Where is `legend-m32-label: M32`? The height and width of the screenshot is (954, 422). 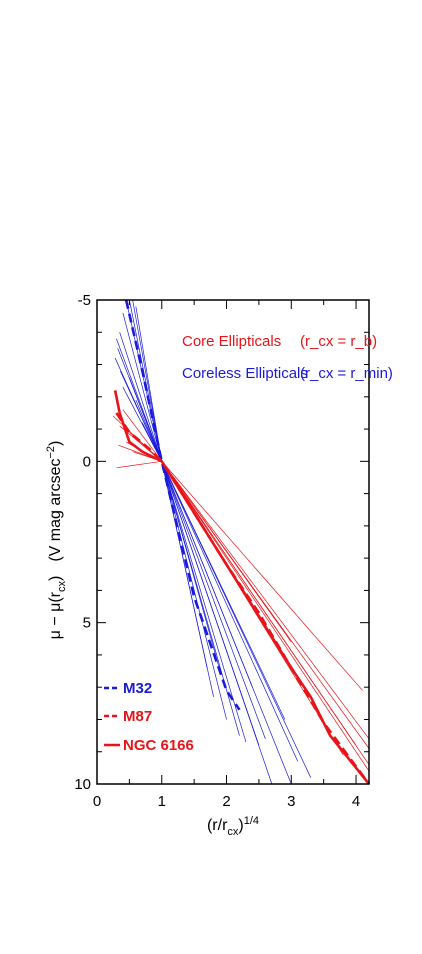
legend-m32-label: M32 is located at coordinates (137, 688).